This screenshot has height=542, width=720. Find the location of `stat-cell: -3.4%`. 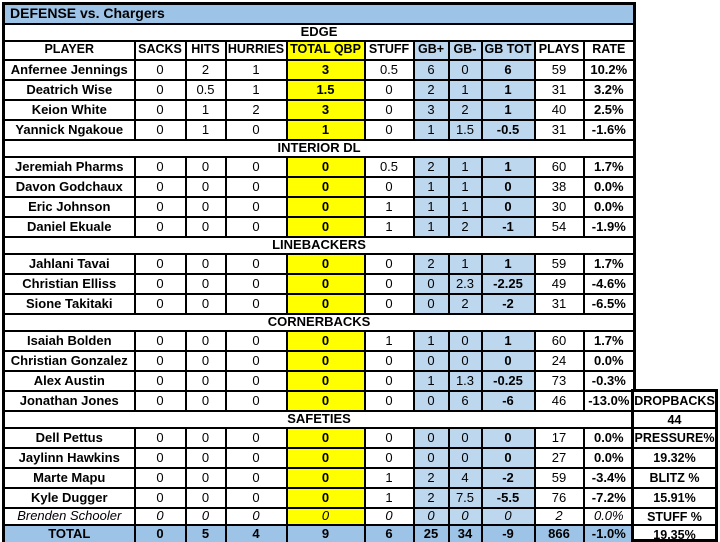

stat-cell: -3.4% is located at coordinates (609, 477).